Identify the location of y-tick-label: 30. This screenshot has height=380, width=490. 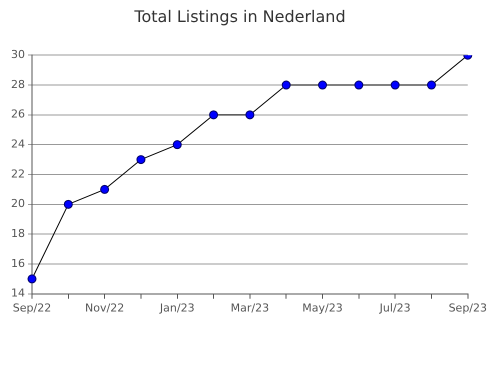
(17, 55).